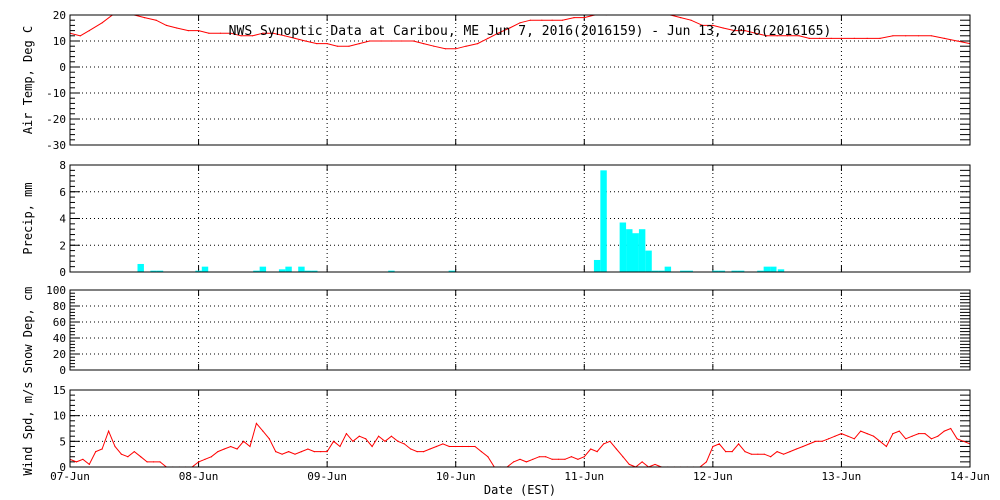  What do you see at coordinates (62, 219) in the screenshot?
I see `y-tick-label: 4` at bounding box center [62, 219].